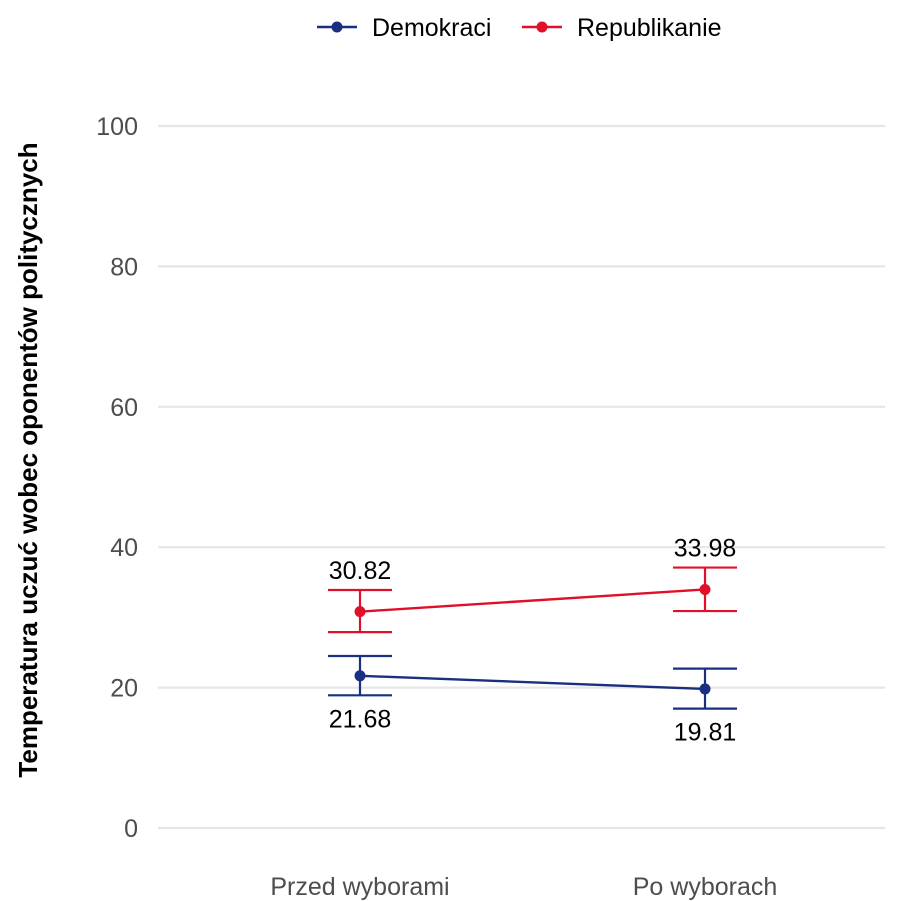 The width and height of the screenshot is (899, 901). I want to click on data-label: 21.68, so click(360, 719).